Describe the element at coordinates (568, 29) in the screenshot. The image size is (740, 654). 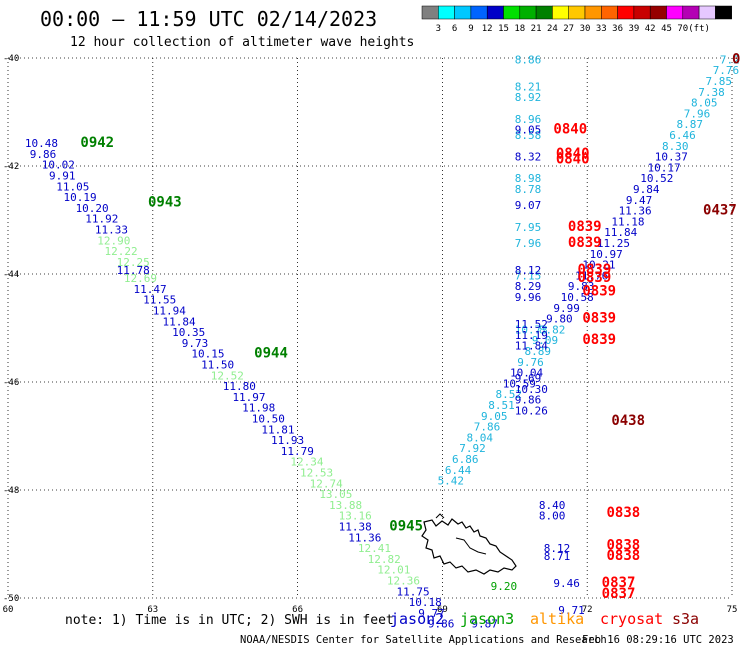
I see `color-scale-tick-label: 27` at that location.